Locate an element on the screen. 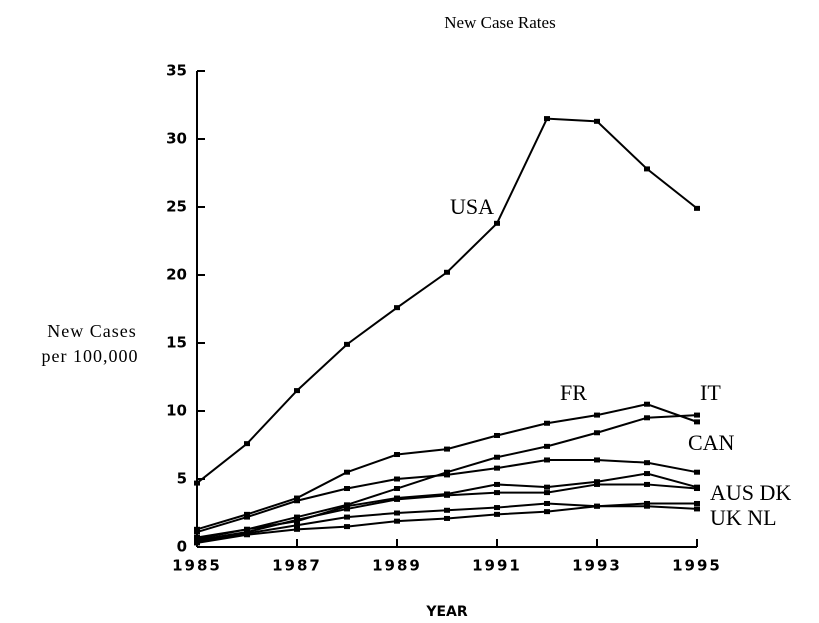  y-tick-label: 5 is located at coordinates (182, 479).